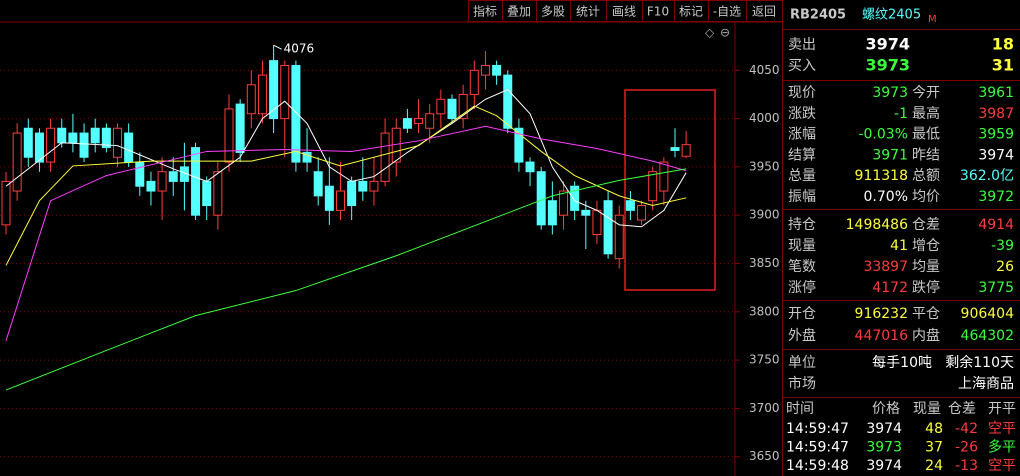  What do you see at coordinates (884, 448) in the screenshot?
I see `tick-cell: 3973` at bounding box center [884, 448].